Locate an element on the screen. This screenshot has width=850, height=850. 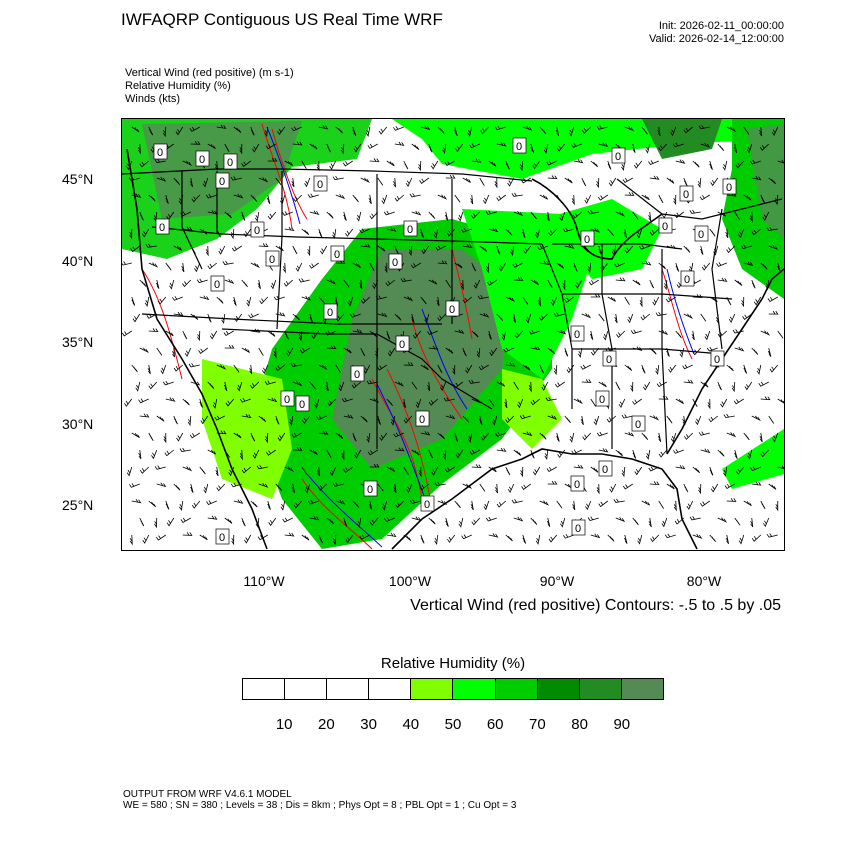
field-label-relative-humidity: Relative Humidity (%) is located at coordinates (178, 86).